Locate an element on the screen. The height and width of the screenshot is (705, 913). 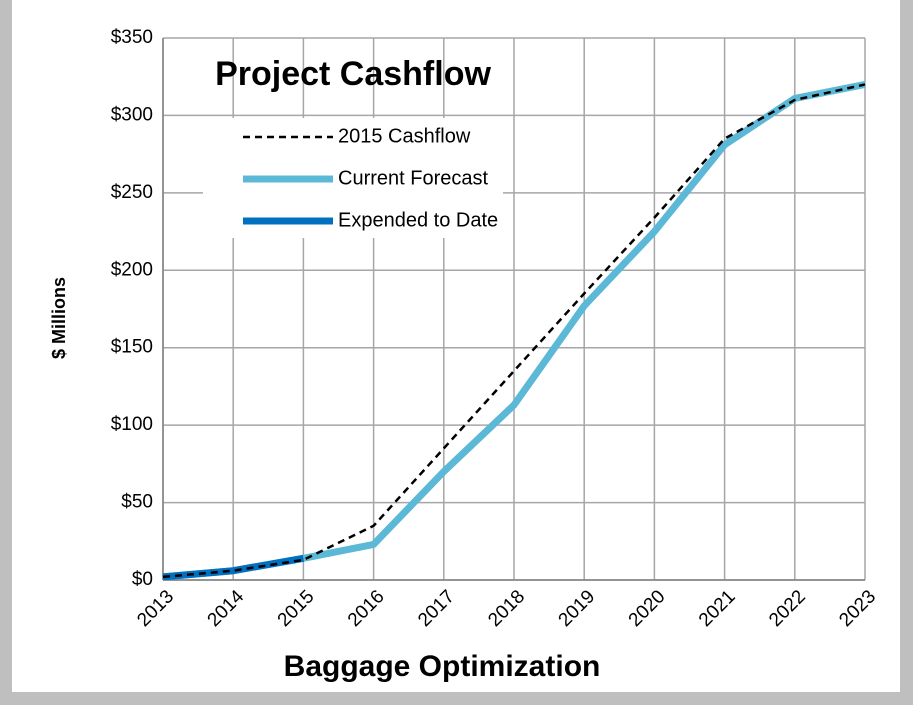
y-tick-label: $250 is located at coordinates (132, 192).